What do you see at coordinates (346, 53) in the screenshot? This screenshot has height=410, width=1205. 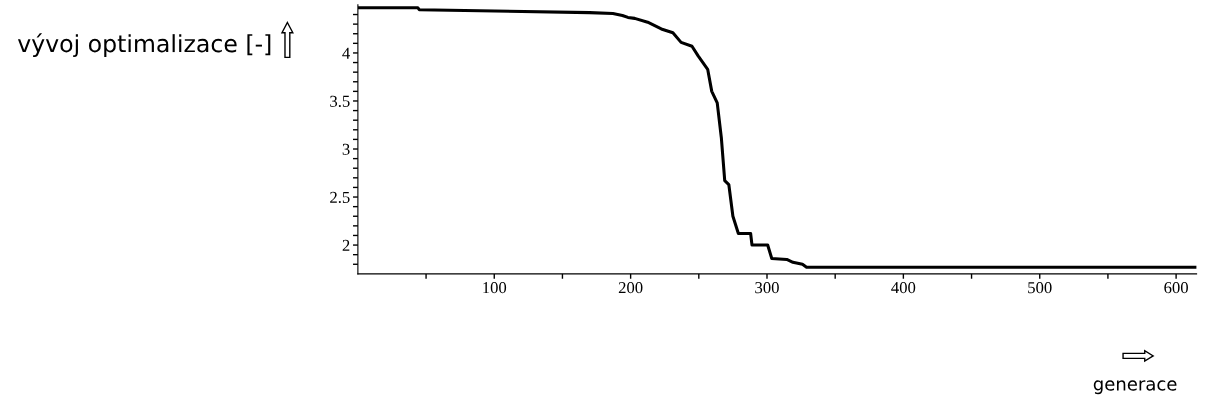 I see `y-tick-label: 4` at bounding box center [346, 53].